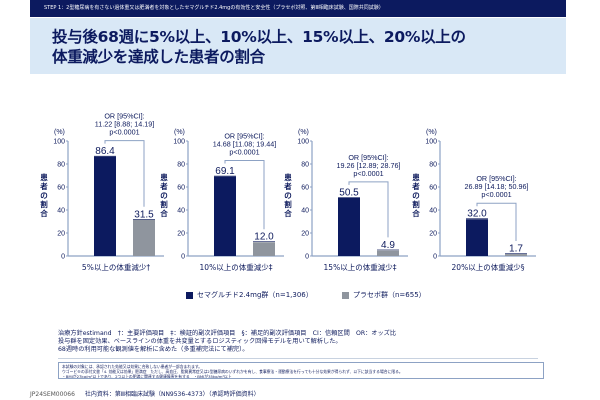 This screenshot has height=400, width=600. Describe the element at coordinates (264, 237) in the screenshot. I see `value-label: 12.0` at that location.